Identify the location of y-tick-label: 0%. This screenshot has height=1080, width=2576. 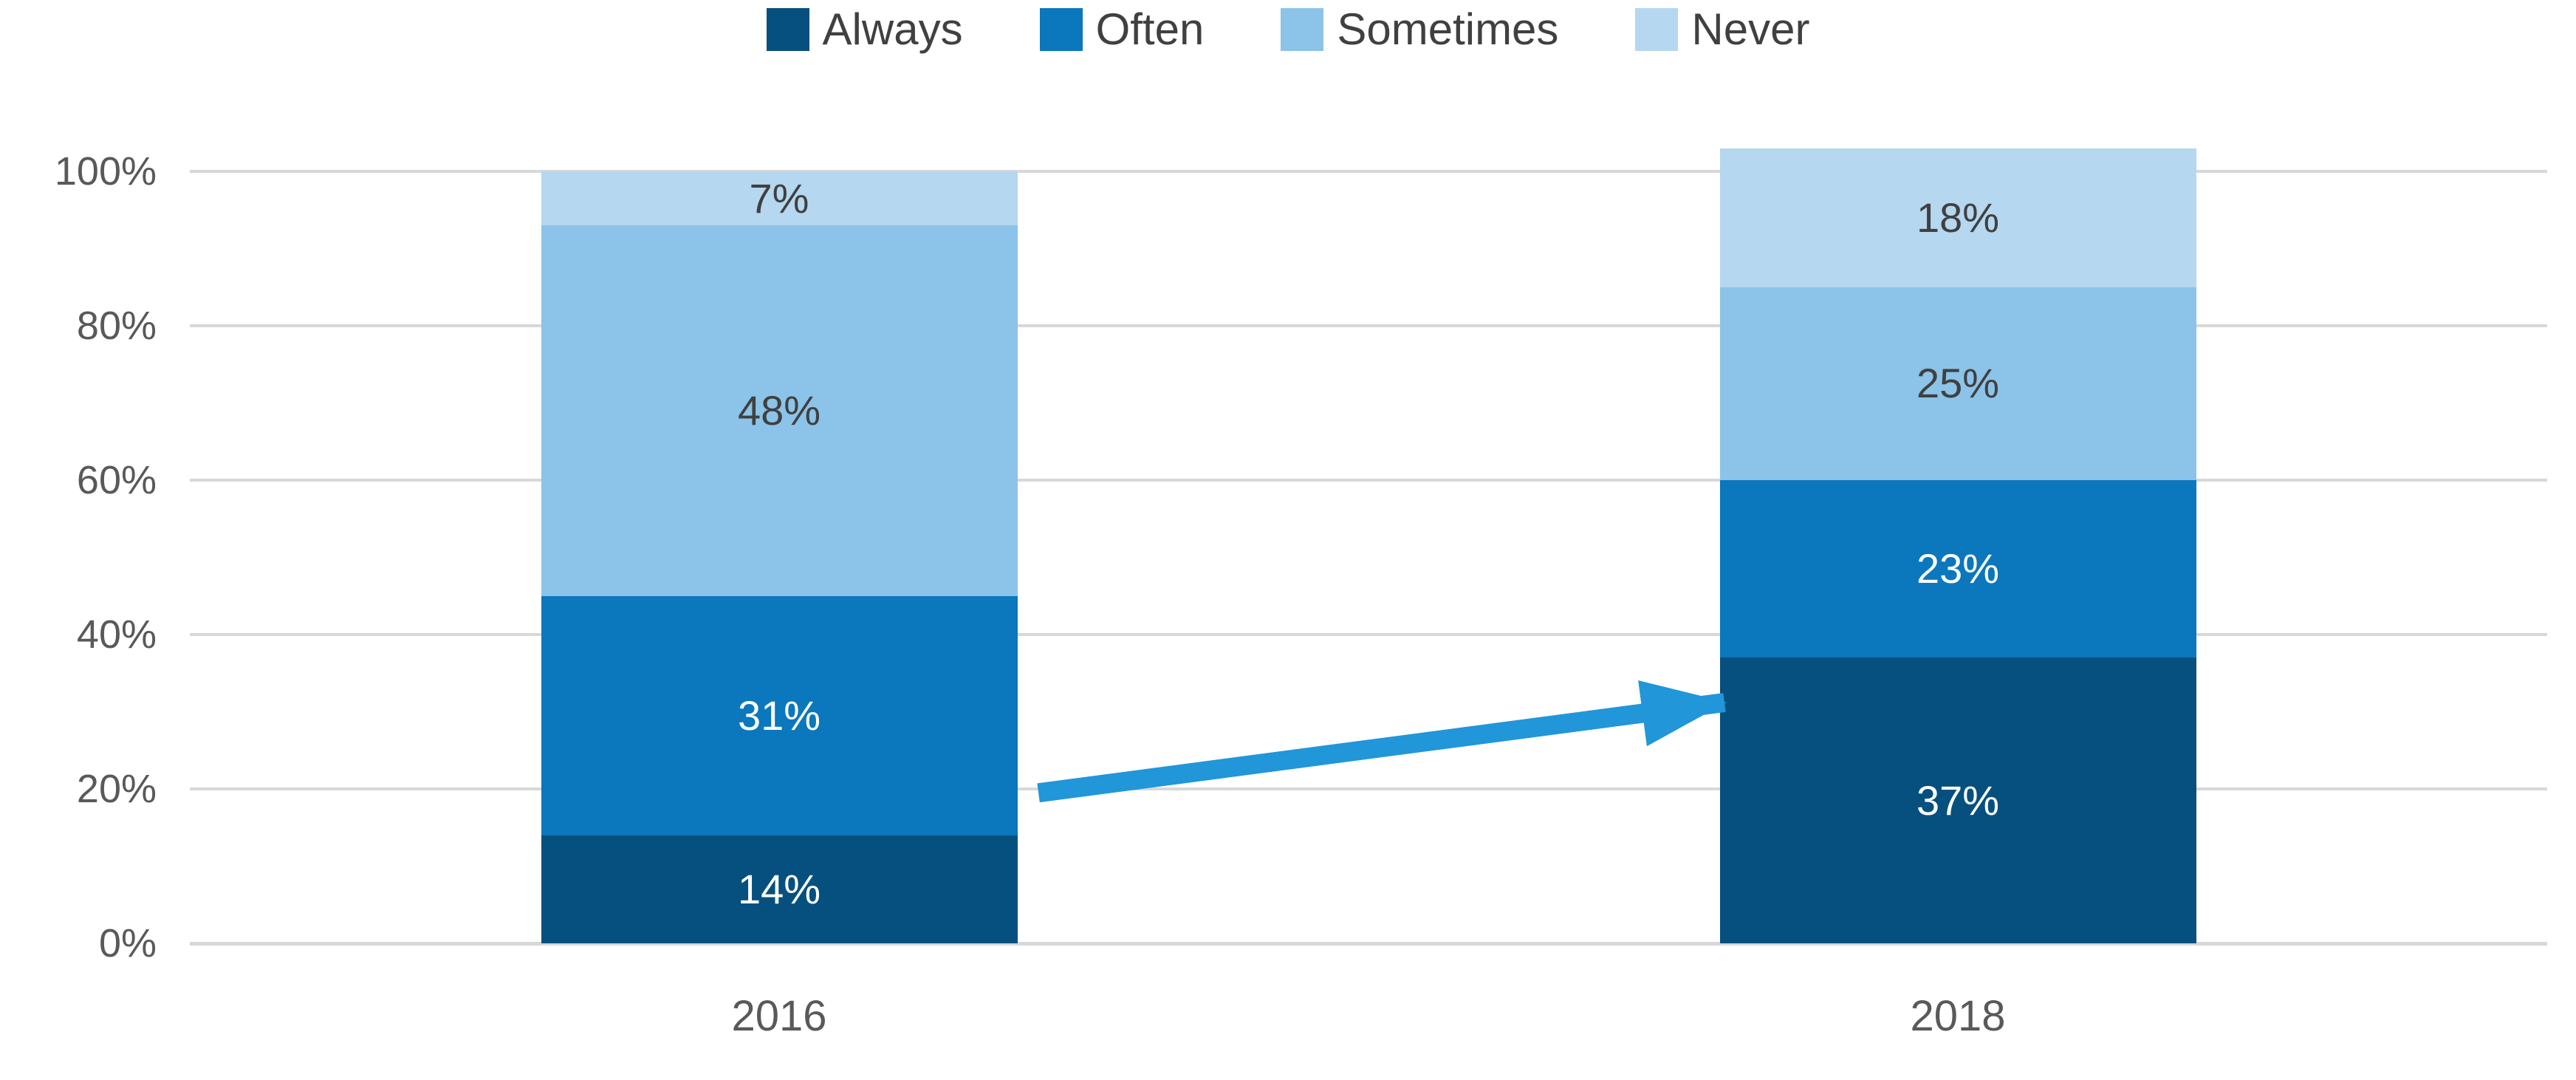
(127, 943).